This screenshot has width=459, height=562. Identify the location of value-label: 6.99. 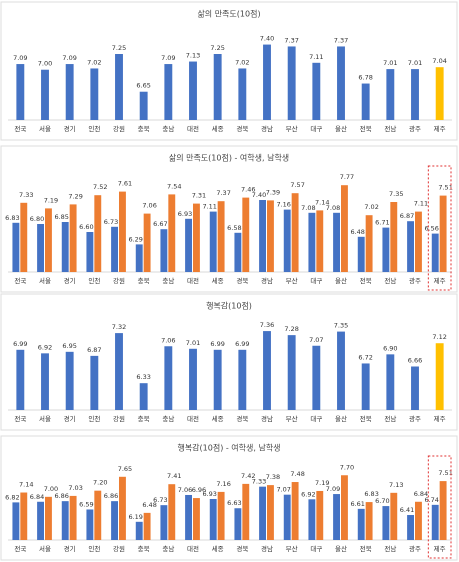
(217, 344).